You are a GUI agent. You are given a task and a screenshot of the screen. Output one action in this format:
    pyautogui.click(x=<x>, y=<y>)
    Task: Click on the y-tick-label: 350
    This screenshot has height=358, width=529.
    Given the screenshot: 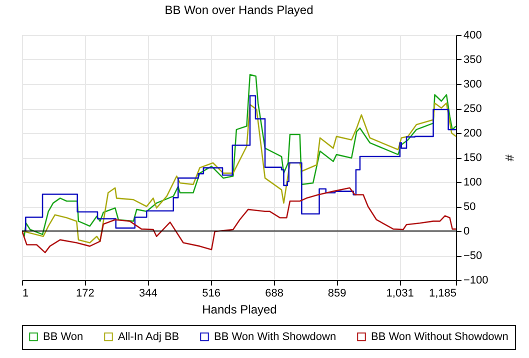 What is the action you would take?
    pyautogui.click(x=473, y=60)
    